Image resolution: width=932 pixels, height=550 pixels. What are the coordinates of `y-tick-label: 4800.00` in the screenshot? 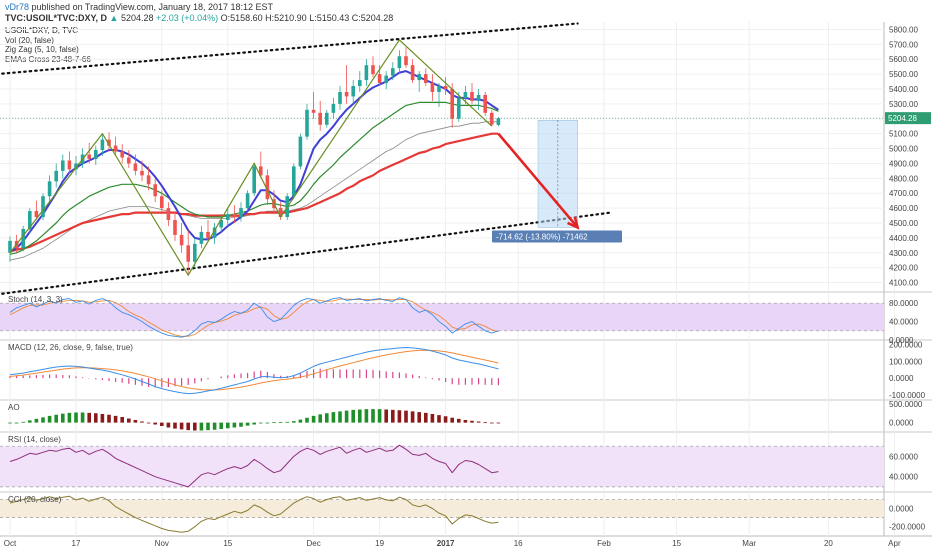 It's located at (903, 178).